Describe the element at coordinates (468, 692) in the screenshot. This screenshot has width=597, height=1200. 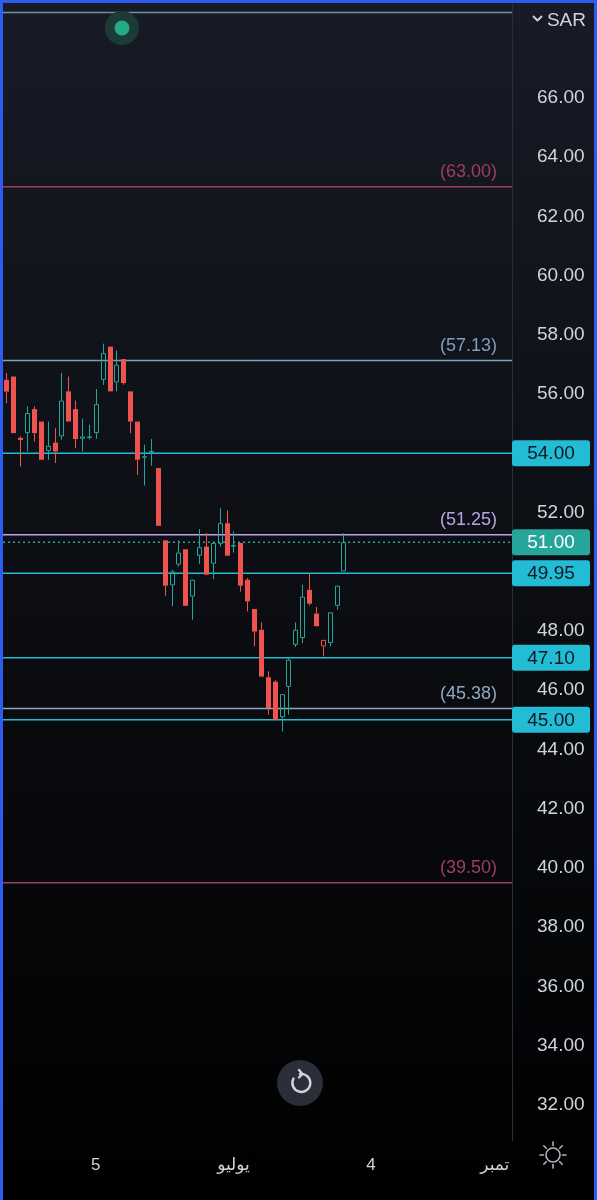
I see `annotation: (45.38)` at that location.